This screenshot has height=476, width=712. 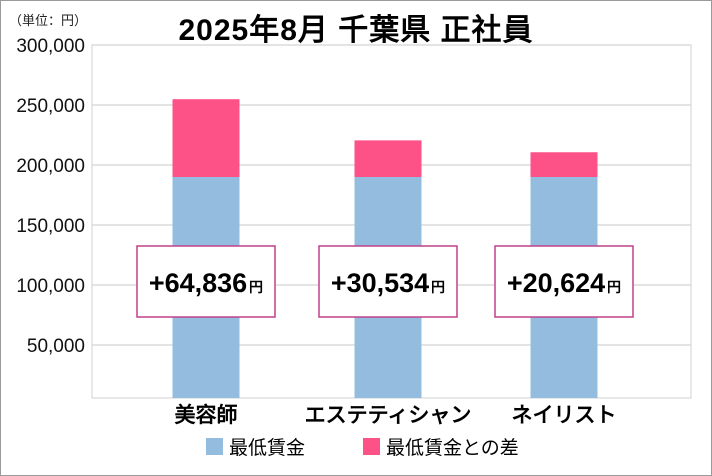 I want to click on y-tick-label: 50,000, so click(x=56, y=346).